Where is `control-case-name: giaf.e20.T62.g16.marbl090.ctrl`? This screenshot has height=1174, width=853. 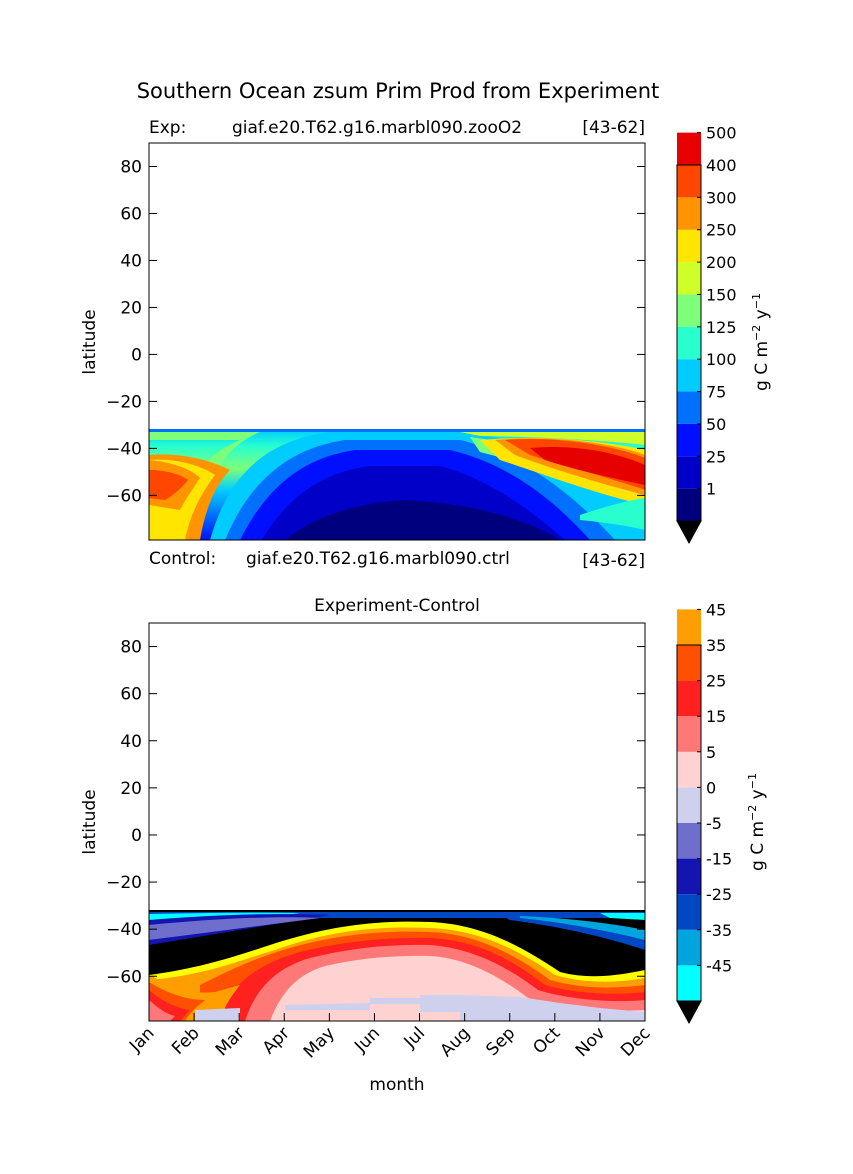 control-case-name: giaf.e20.T62.g16.marbl090.ctrl is located at coordinates (378, 559).